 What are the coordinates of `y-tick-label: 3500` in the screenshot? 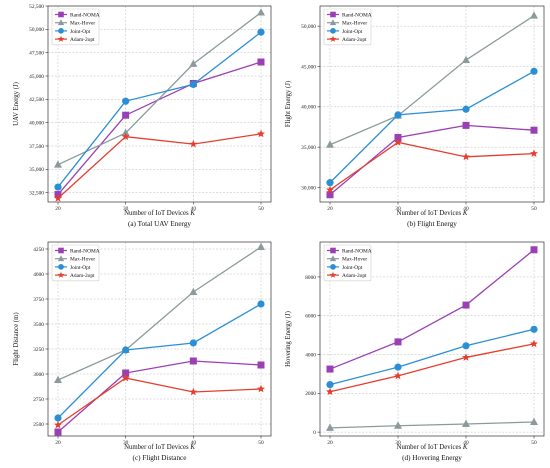 It's located at (38, 325).